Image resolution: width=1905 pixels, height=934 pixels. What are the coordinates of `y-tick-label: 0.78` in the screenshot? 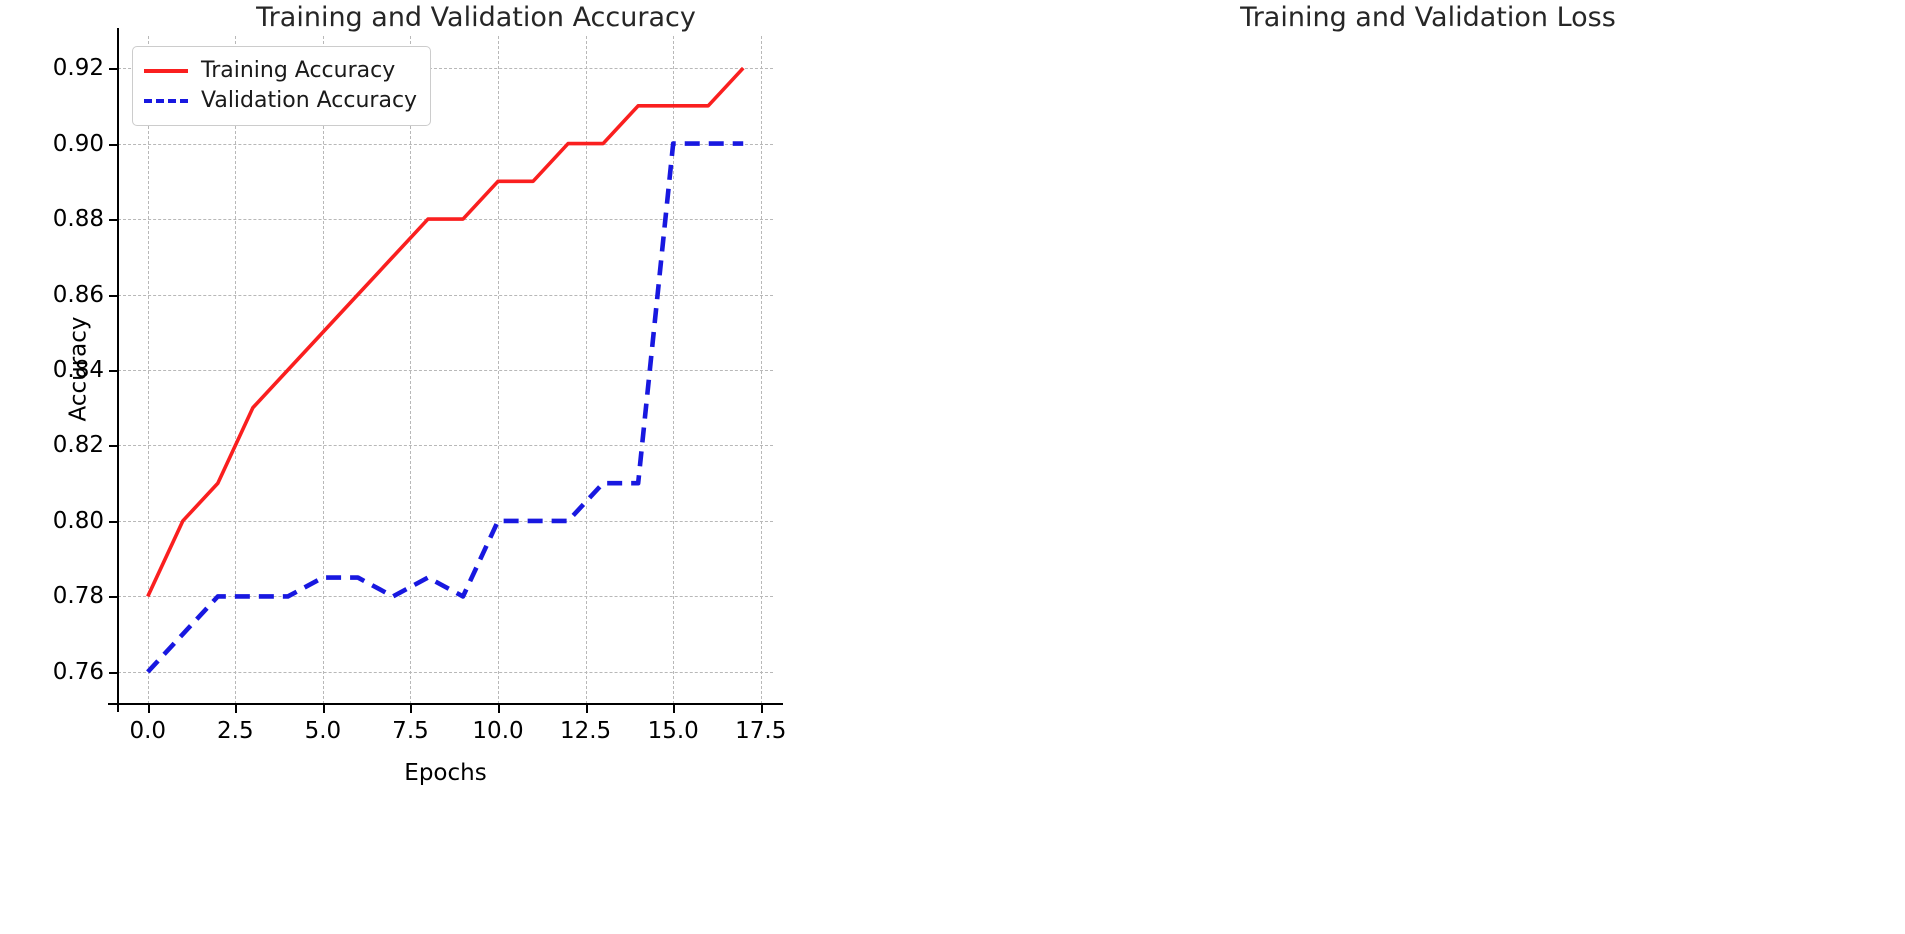 It's located at (78, 596).